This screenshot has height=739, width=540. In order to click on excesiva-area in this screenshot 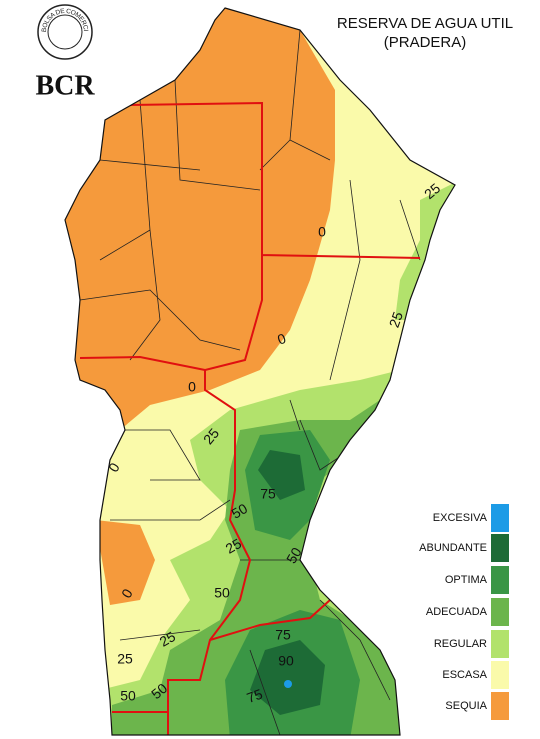, I will do `click(288, 684)`.